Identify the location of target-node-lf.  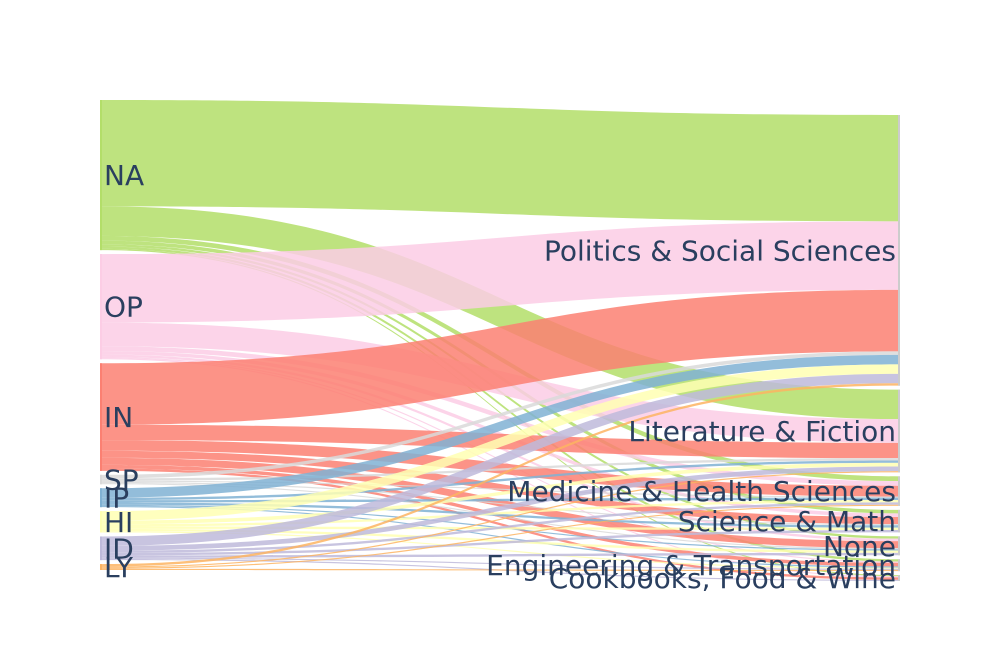
(899, 431).